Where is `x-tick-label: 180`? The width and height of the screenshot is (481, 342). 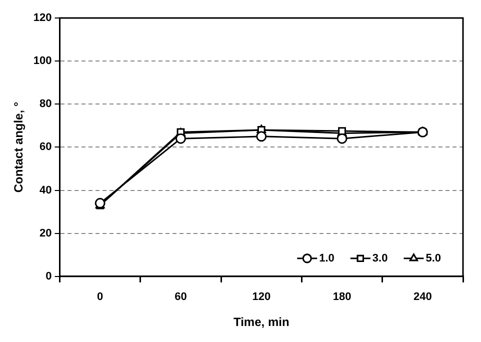 x-tick-label: 180 is located at coordinates (342, 297).